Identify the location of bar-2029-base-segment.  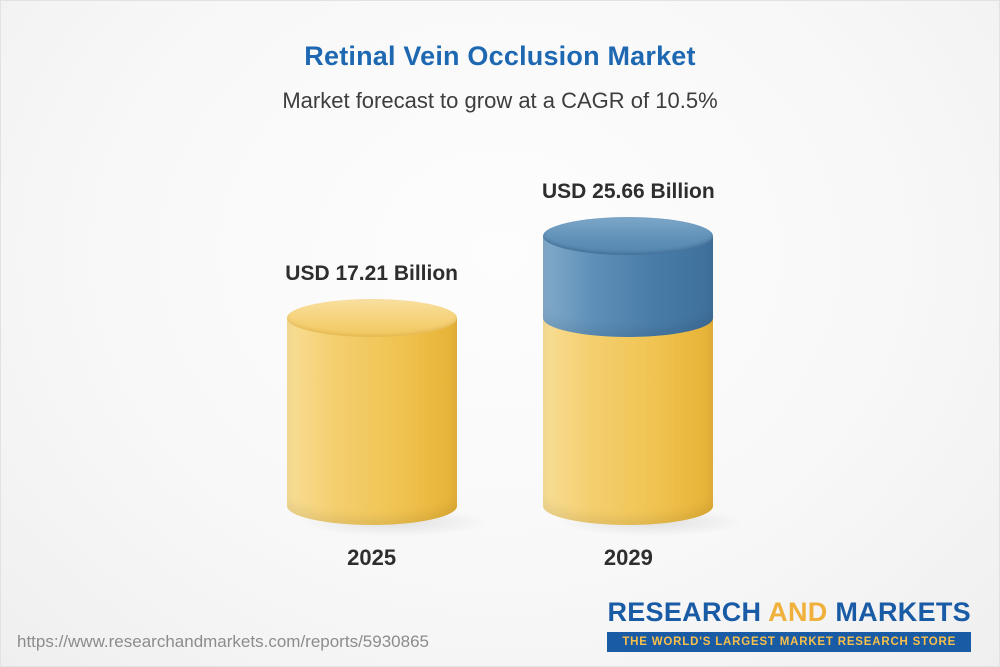
(628, 421).